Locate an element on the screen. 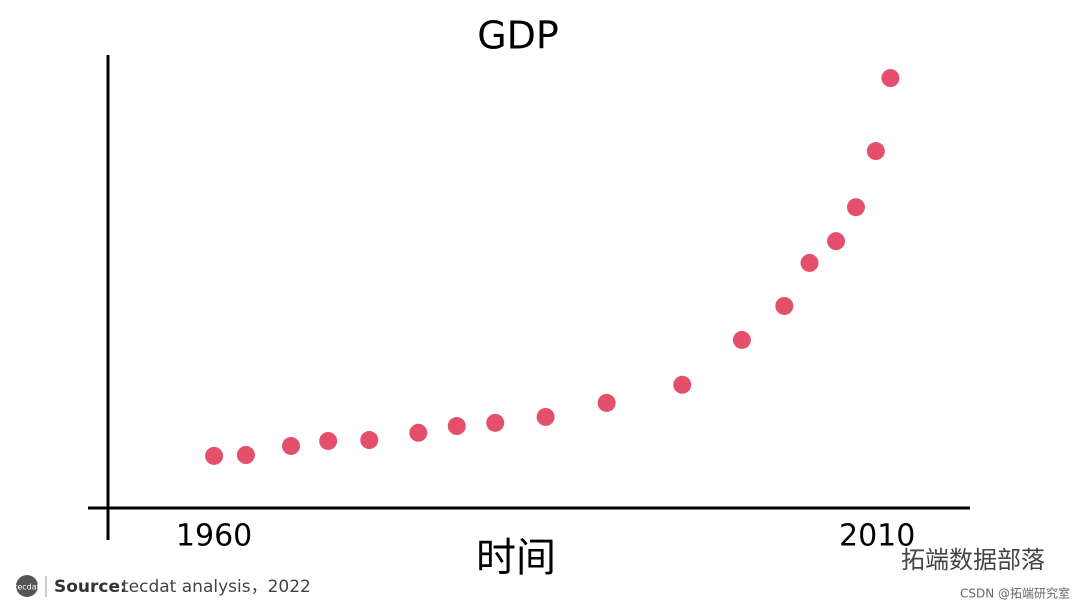  x-tick-label: 1960 is located at coordinates (214, 536).